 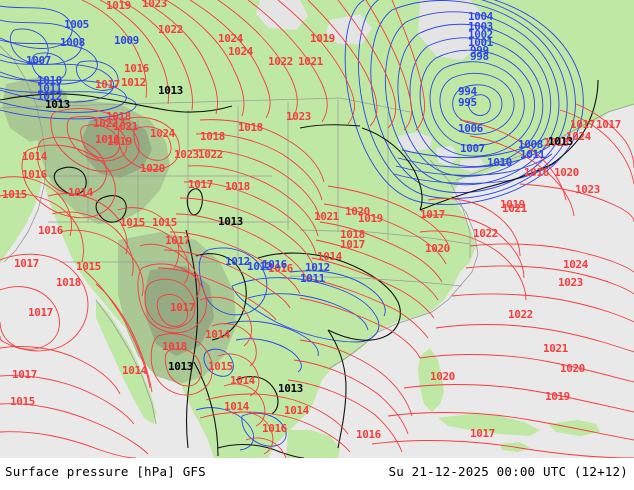 I want to click on isobar-1015-mexico-e2, so click(x=238, y=375).